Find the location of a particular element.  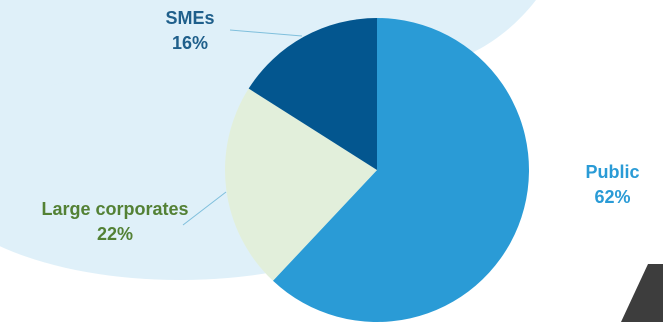

slice-label-public-name: Public is located at coordinates (612, 172).